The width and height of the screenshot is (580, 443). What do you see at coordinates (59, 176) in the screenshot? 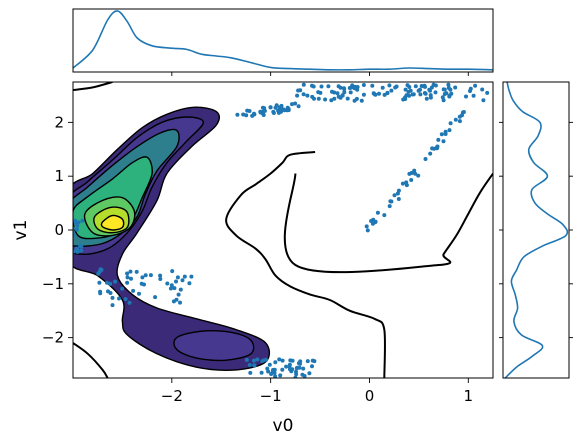
I see `y-tick-label: 1` at bounding box center [59, 176].